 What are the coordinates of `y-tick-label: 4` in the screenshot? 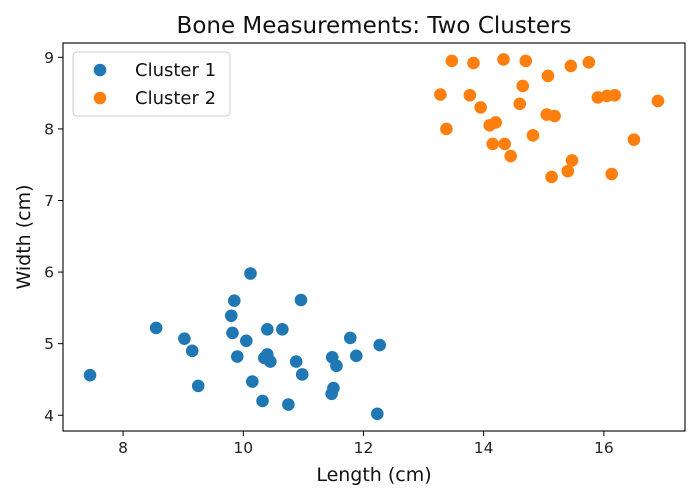 It's located at (49, 416).